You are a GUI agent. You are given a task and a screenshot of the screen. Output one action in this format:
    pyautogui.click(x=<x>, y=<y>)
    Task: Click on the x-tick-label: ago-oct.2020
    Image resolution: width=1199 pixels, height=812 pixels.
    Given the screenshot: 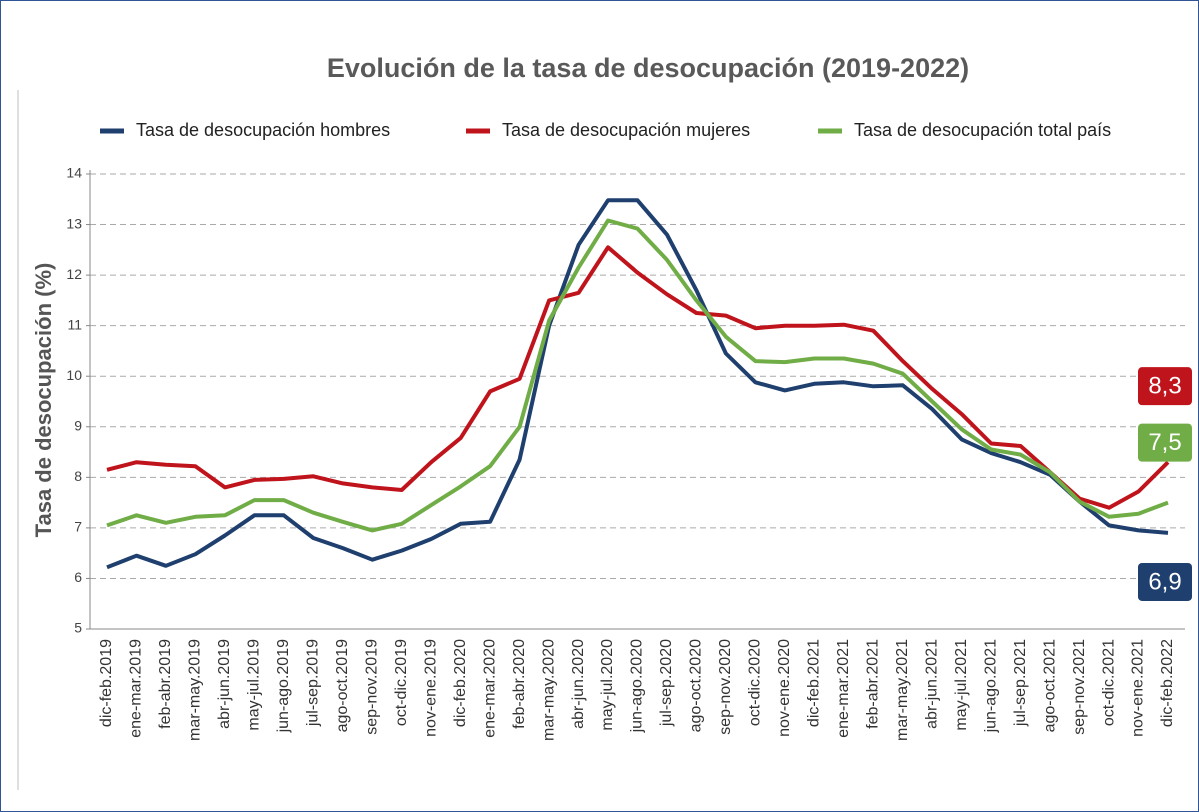 What is the action you would take?
    pyautogui.click(x=696, y=686)
    